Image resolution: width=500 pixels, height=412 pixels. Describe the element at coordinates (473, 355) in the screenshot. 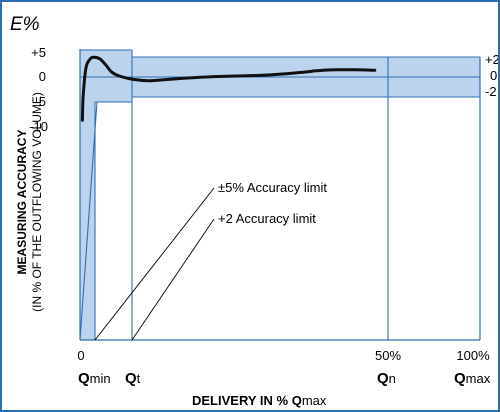

I see `x-tick-100pct: 100%` at that location.